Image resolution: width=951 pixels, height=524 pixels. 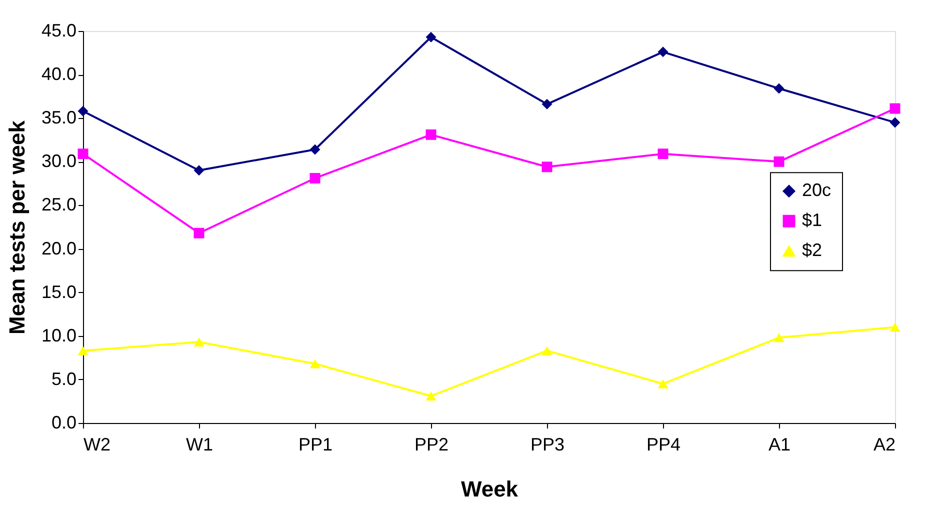 I want to click on legend-label: 20c, so click(x=817, y=190).